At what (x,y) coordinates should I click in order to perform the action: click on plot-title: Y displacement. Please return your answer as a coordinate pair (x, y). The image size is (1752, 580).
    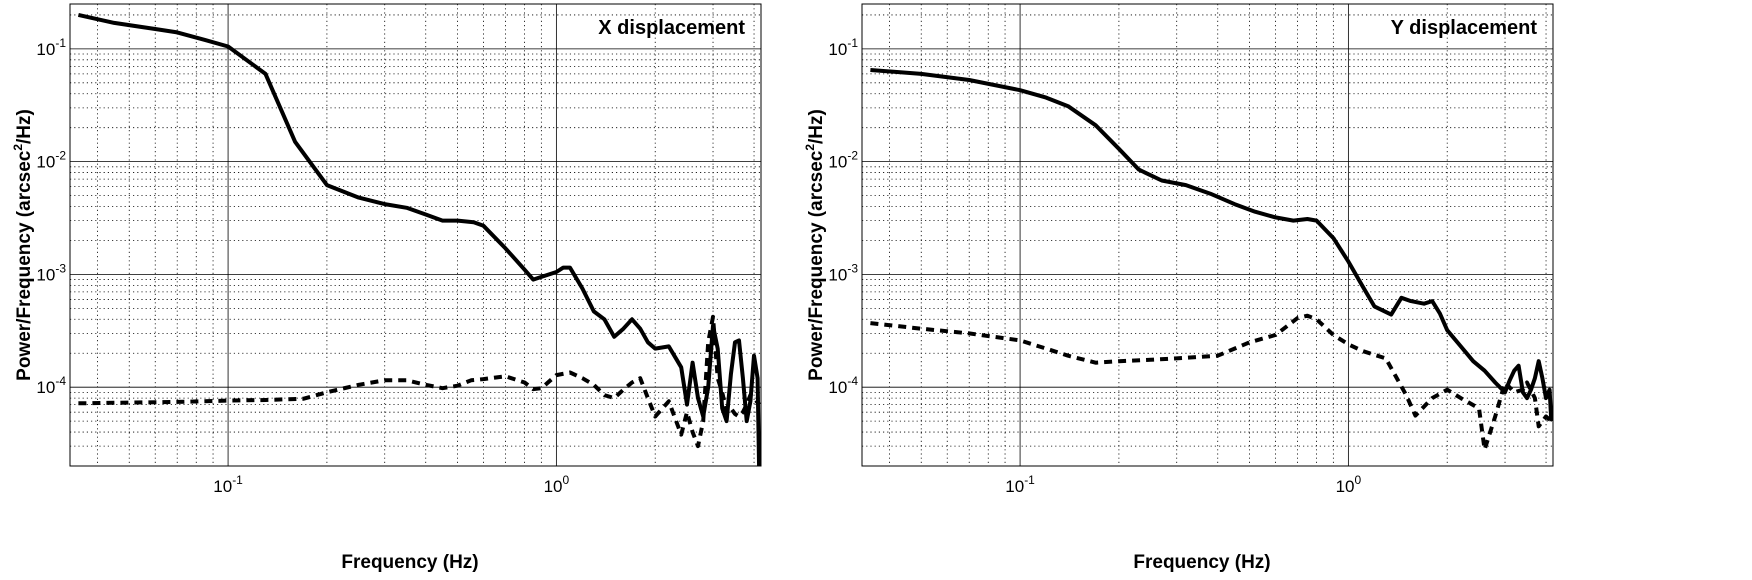
    Looking at the image, I should click on (1464, 28).